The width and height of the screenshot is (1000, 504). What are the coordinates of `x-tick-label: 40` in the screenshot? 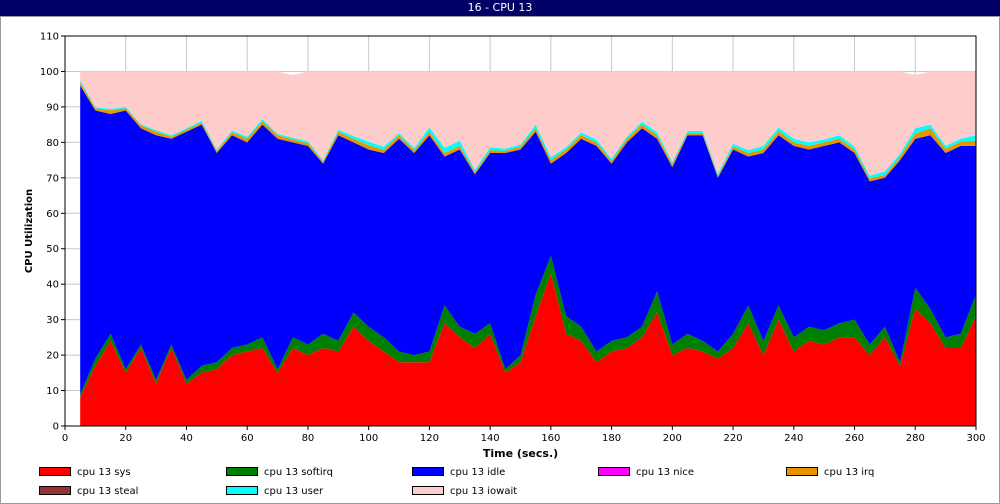 It's located at (186, 438).